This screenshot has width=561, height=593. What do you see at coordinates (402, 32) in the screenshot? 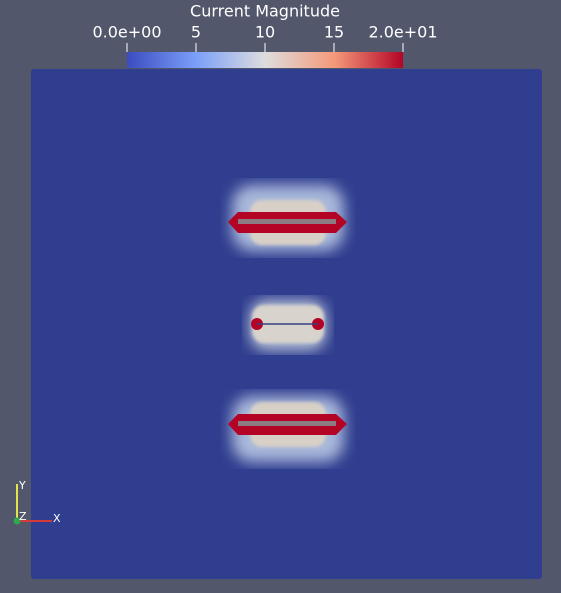
I see `colorbar-tick-label: 2.0e+01` at bounding box center [402, 32].